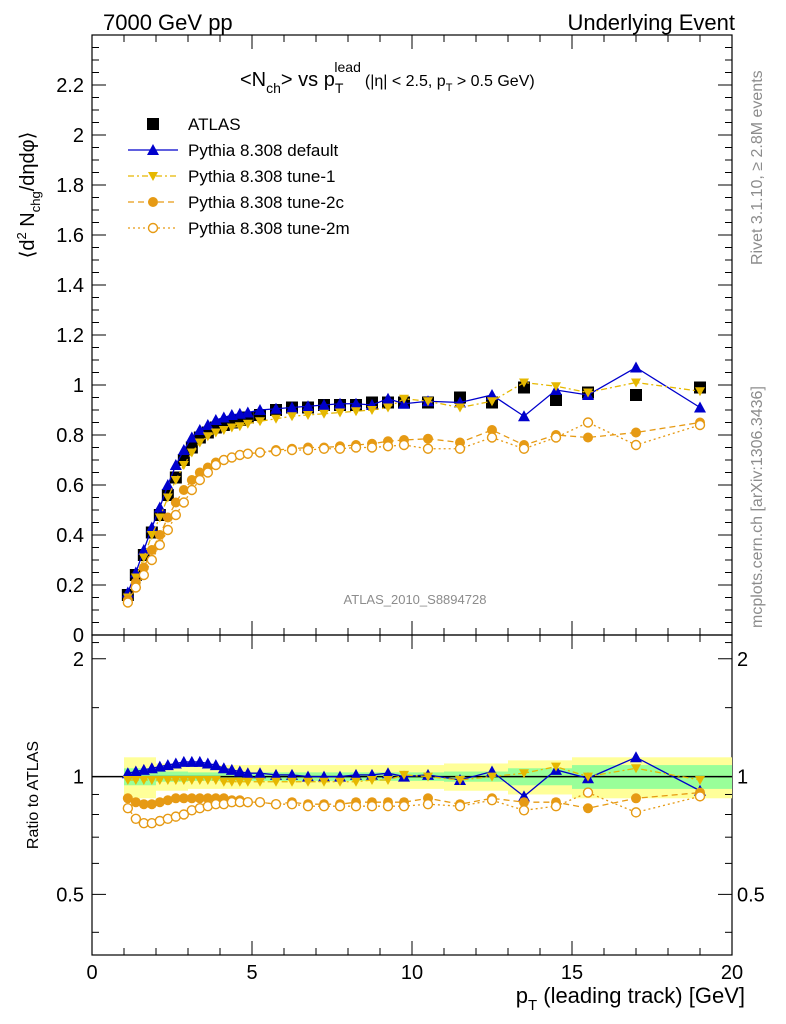 The image size is (786, 1024). Describe the element at coordinates (273, 88) in the screenshot. I see `plot-title-sub-ch: ch` at that location.